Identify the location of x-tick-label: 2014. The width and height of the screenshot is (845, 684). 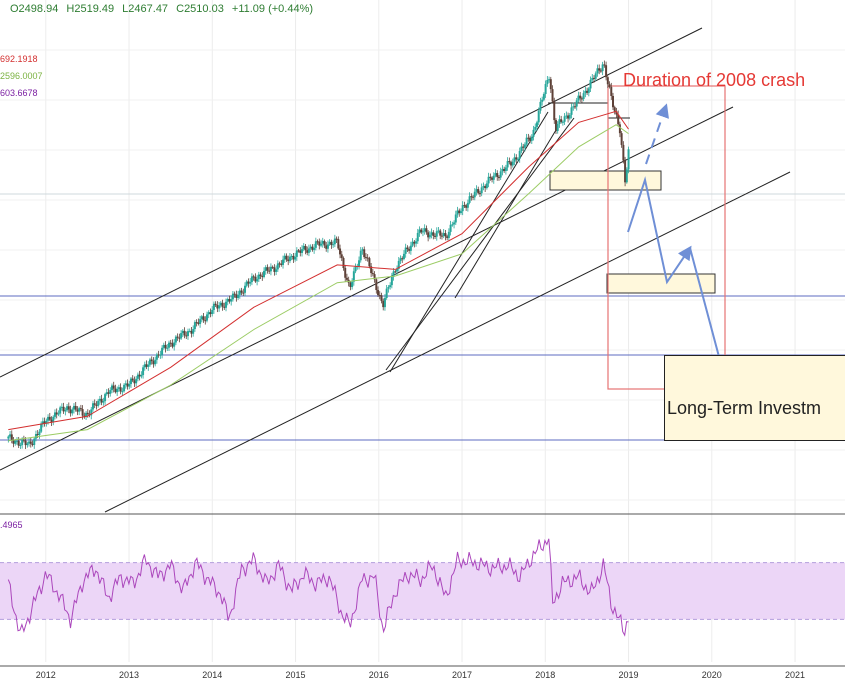
(212, 675).